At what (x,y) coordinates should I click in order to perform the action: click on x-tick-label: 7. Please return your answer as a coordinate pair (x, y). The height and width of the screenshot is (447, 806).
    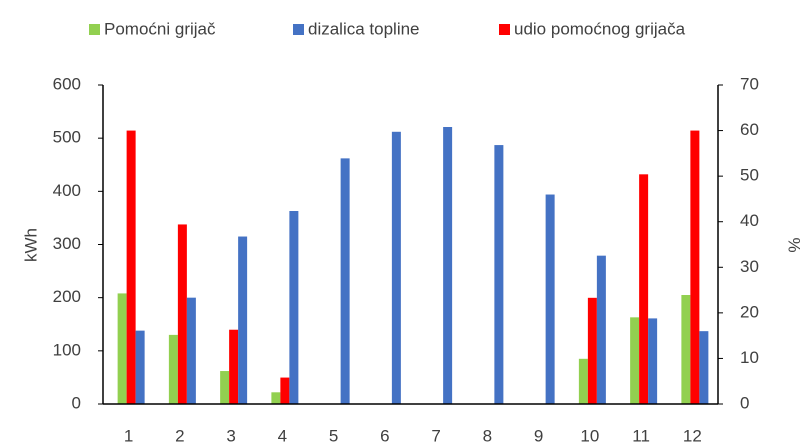
    Looking at the image, I should click on (435, 434).